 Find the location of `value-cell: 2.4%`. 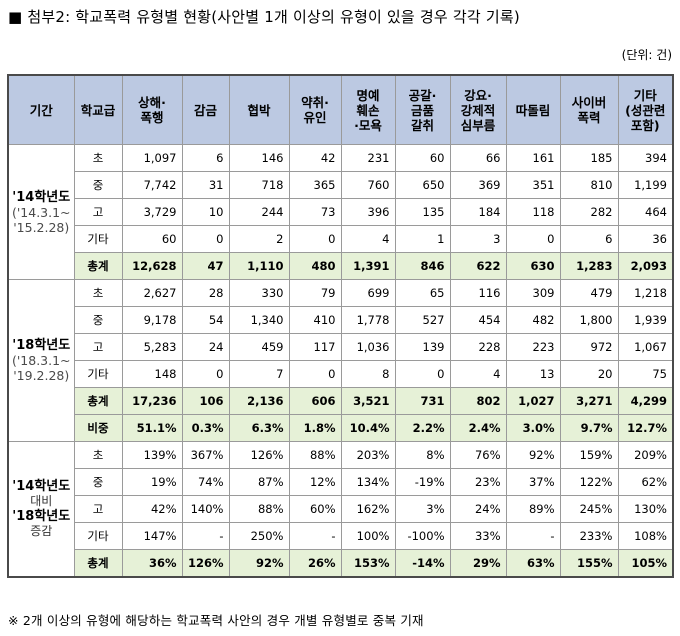

value-cell: 2.4% is located at coordinates (478, 428).